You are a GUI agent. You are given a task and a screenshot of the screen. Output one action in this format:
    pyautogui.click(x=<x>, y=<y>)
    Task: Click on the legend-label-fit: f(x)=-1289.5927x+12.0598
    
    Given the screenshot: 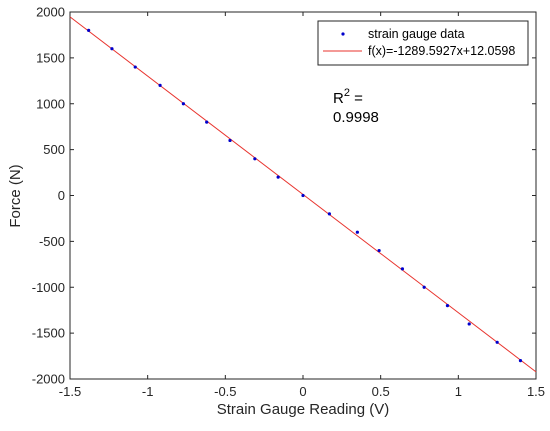 What is the action you would take?
    pyautogui.click(x=441, y=51)
    